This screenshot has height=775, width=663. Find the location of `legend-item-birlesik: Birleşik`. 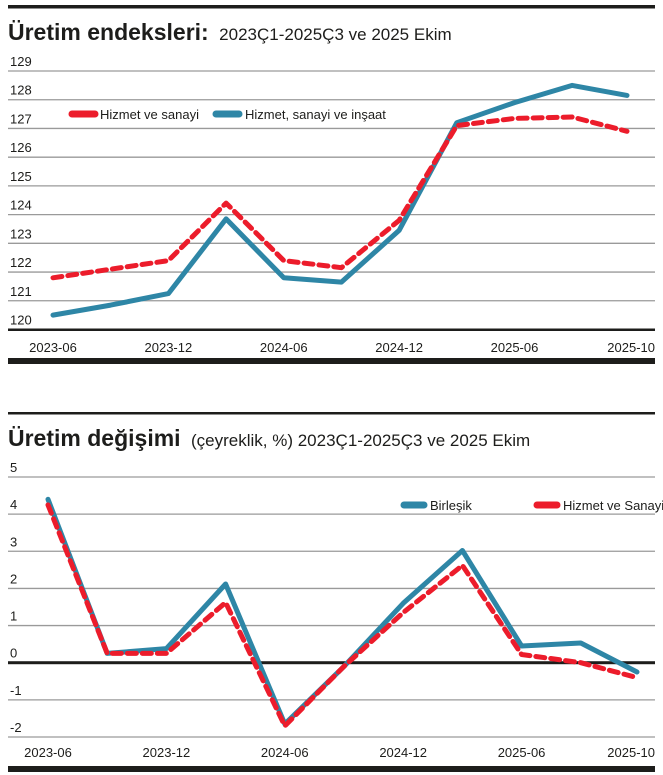

legend-item-birlesik: Birleşik is located at coordinates (436, 505).